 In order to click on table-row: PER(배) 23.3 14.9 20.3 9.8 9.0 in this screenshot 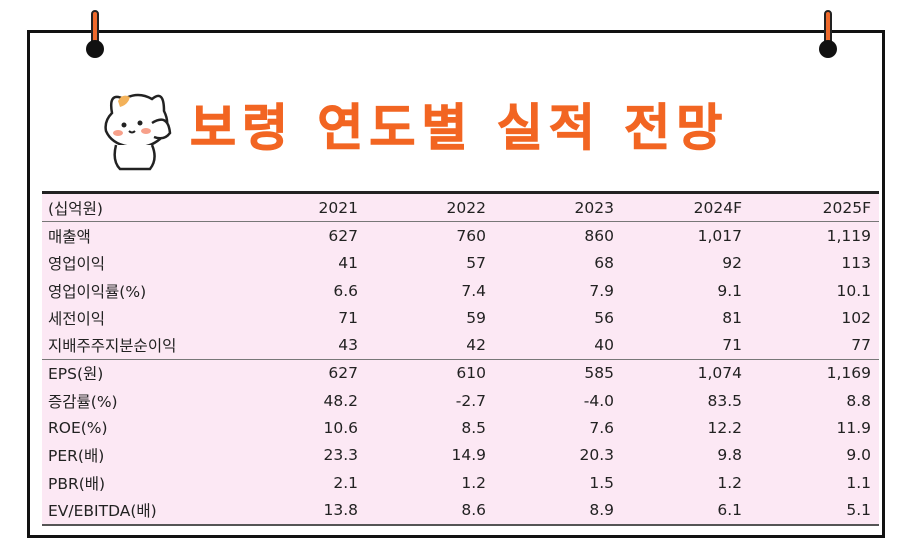, I will do `click(460, 455)`.